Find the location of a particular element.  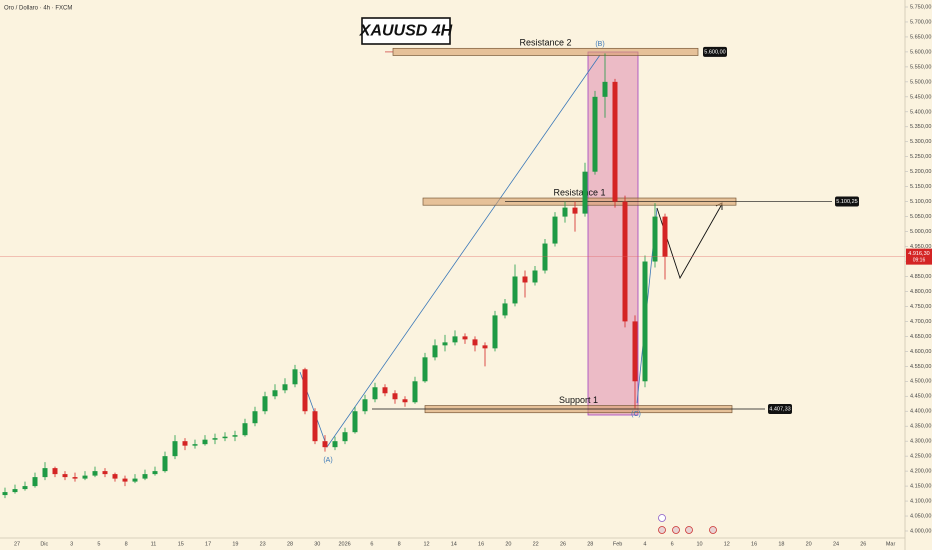

zone-level-label: 5.600,00 is located at coordinates (714, 52).